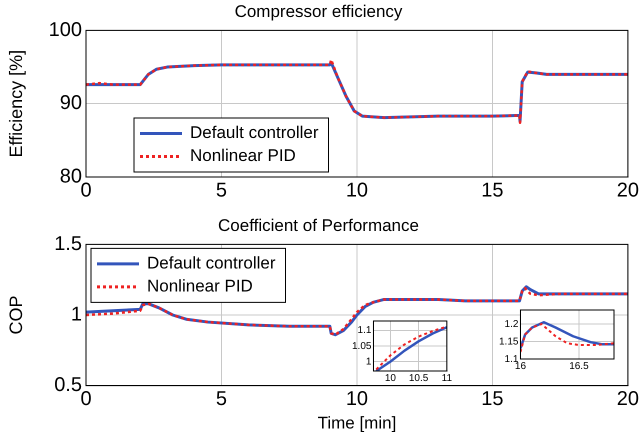  I want to click on y-tick-label: 100, so click(65, 29).